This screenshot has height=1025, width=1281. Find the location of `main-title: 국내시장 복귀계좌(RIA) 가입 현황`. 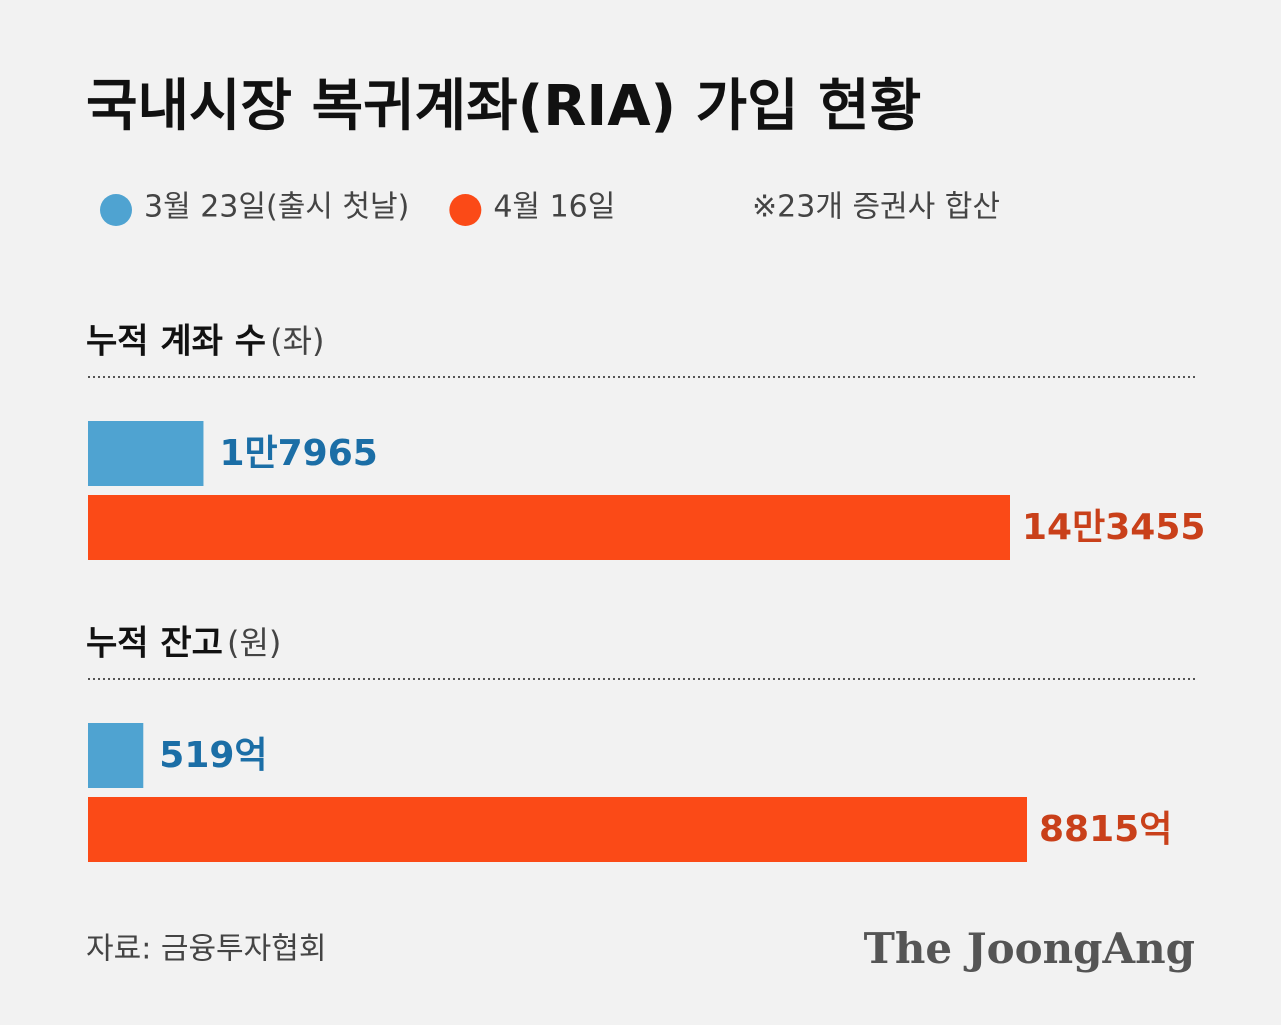

main-title: 국내시장 복귀계좌(RIA) 가입 현황 is located at coordinates (503, 106).